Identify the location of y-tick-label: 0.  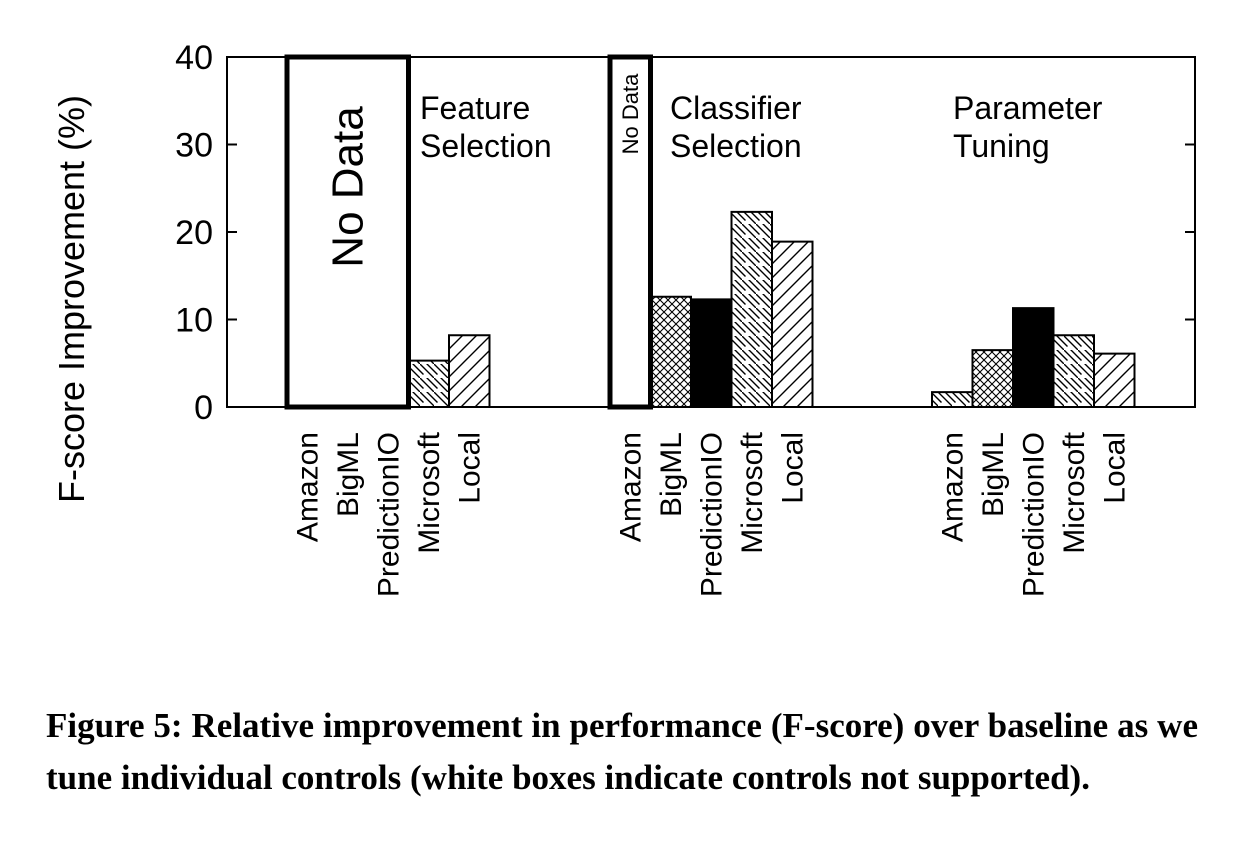
(203, 408).